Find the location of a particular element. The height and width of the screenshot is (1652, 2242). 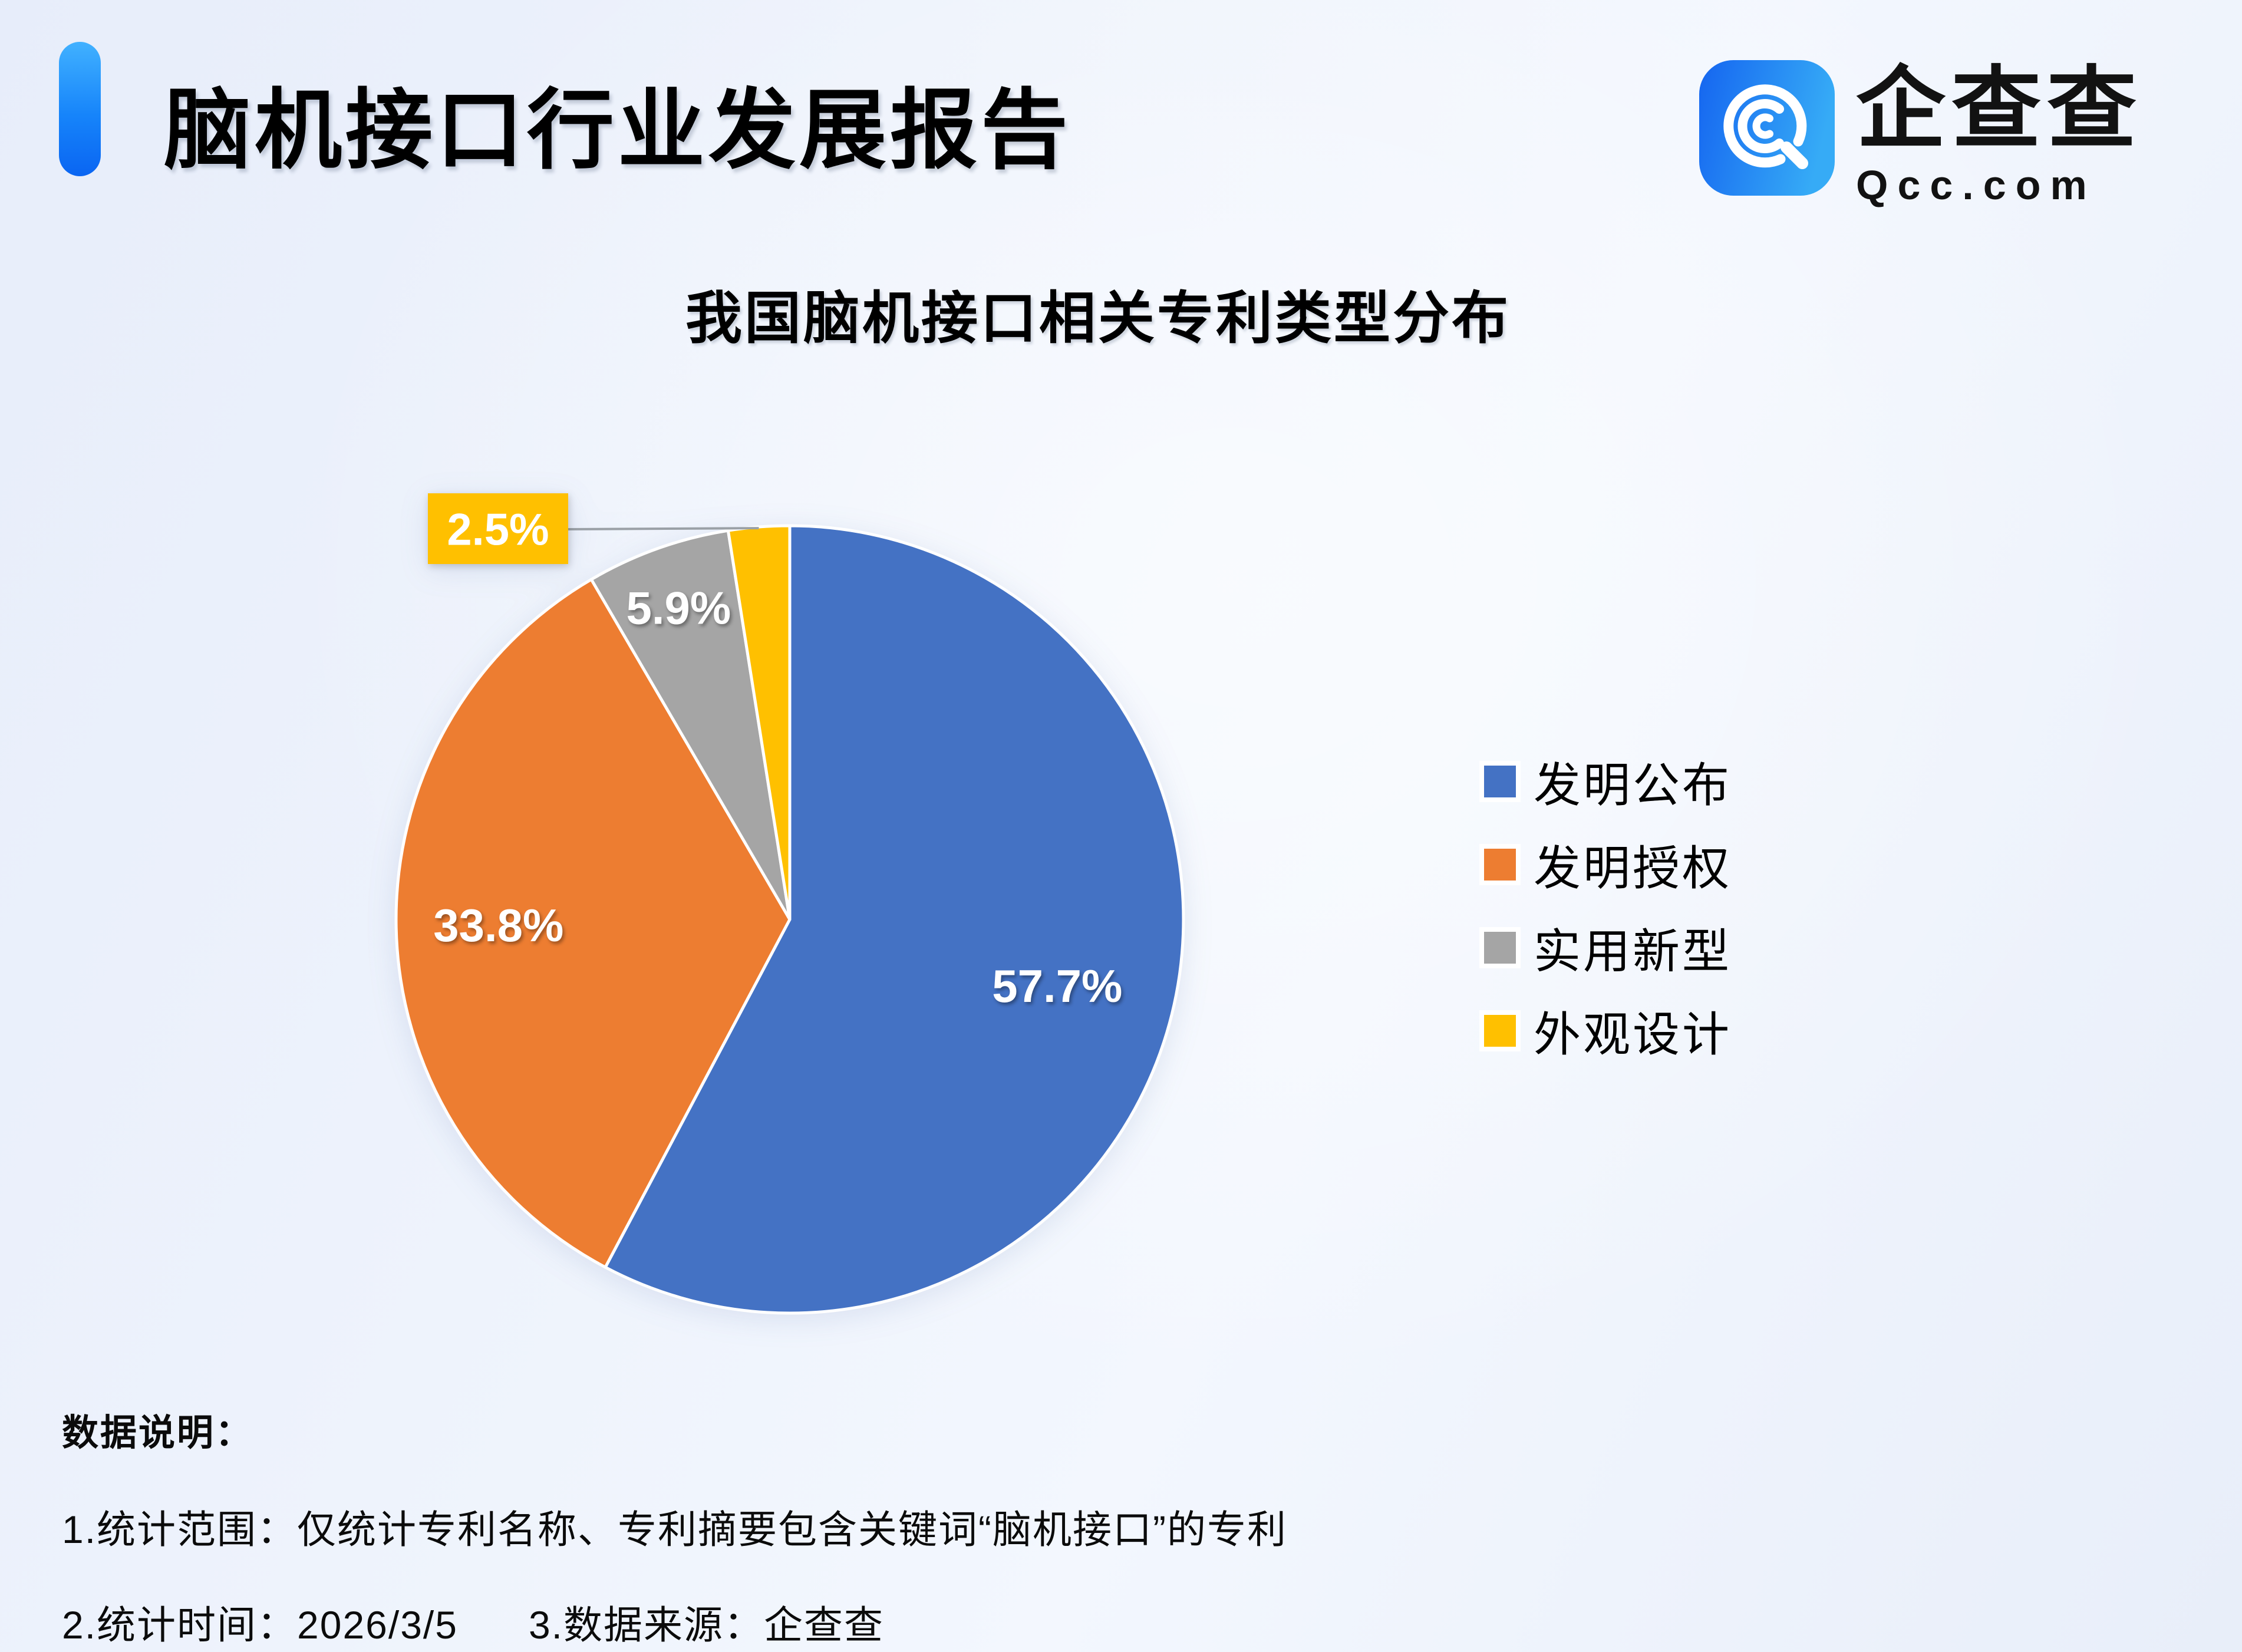

qcc-logo-icon is located at coordinates (1767, 128).